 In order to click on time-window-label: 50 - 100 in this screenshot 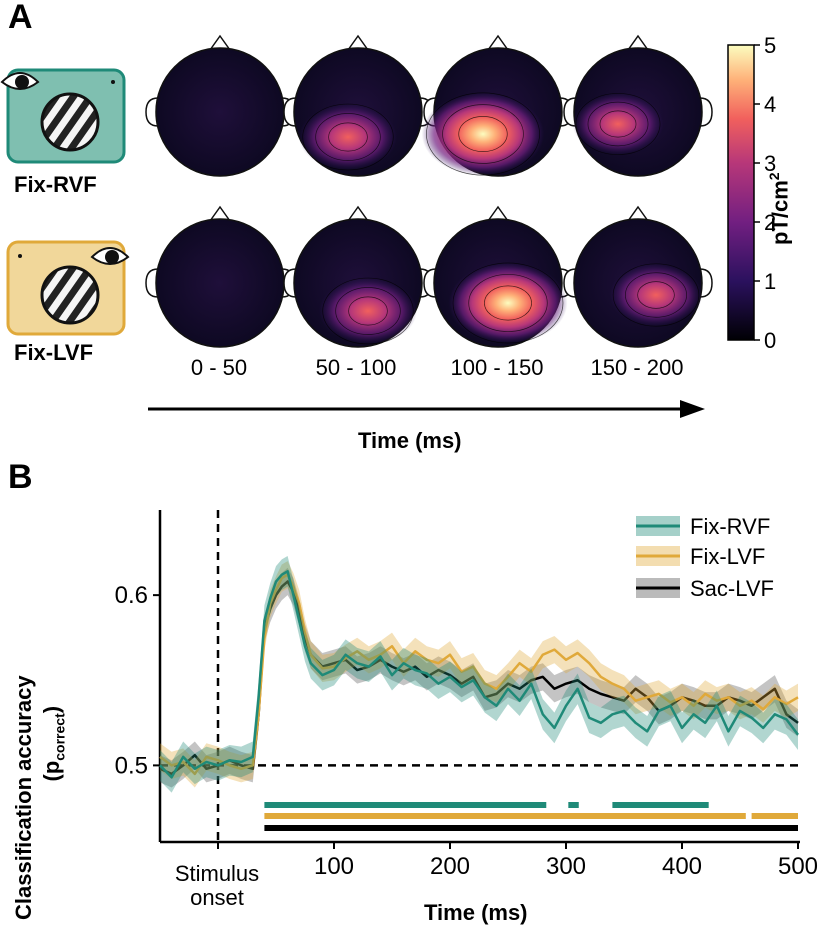, I will do `click(356, 367)`.